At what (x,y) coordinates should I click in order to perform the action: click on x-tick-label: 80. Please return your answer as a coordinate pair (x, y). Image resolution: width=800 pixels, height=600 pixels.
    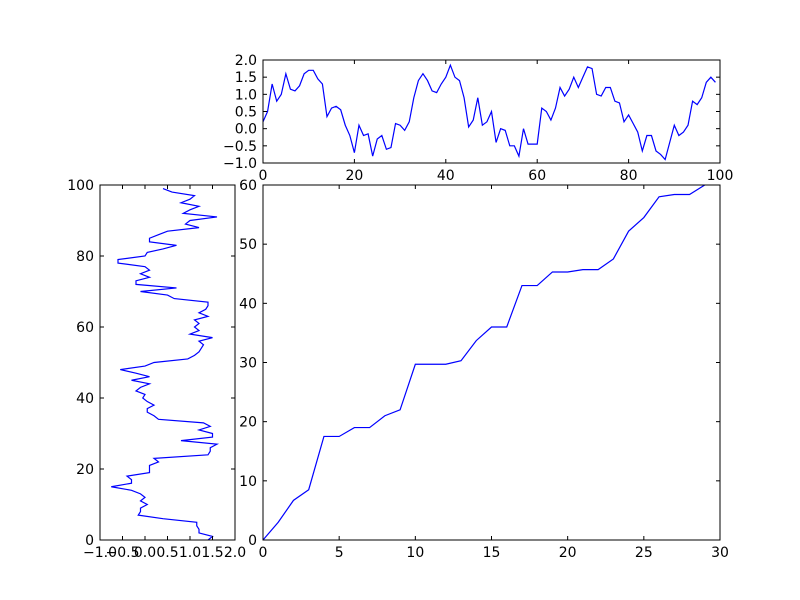
    Looking at the image, I should click on (629, 176).